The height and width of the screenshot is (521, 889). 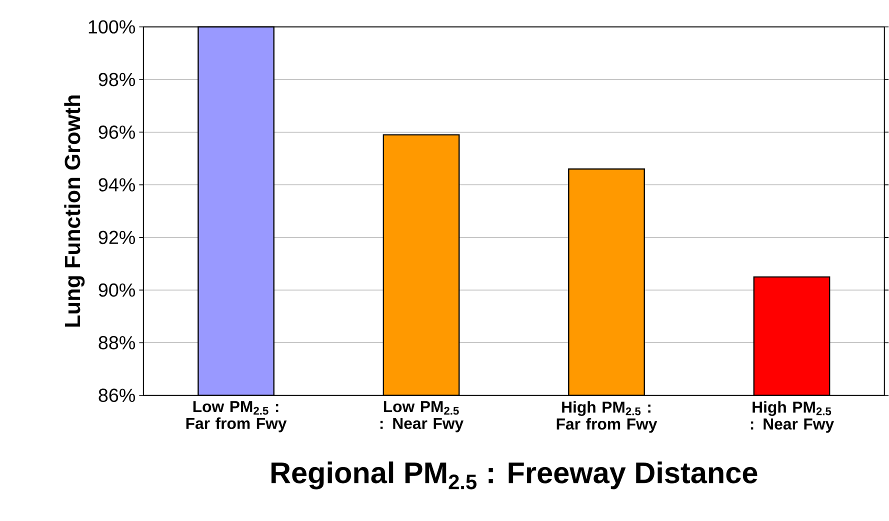 What do you see at coordinates (116, 132) in the screenshot?
I see `y-tick-label: 96%` at bounding box center [116, 132].